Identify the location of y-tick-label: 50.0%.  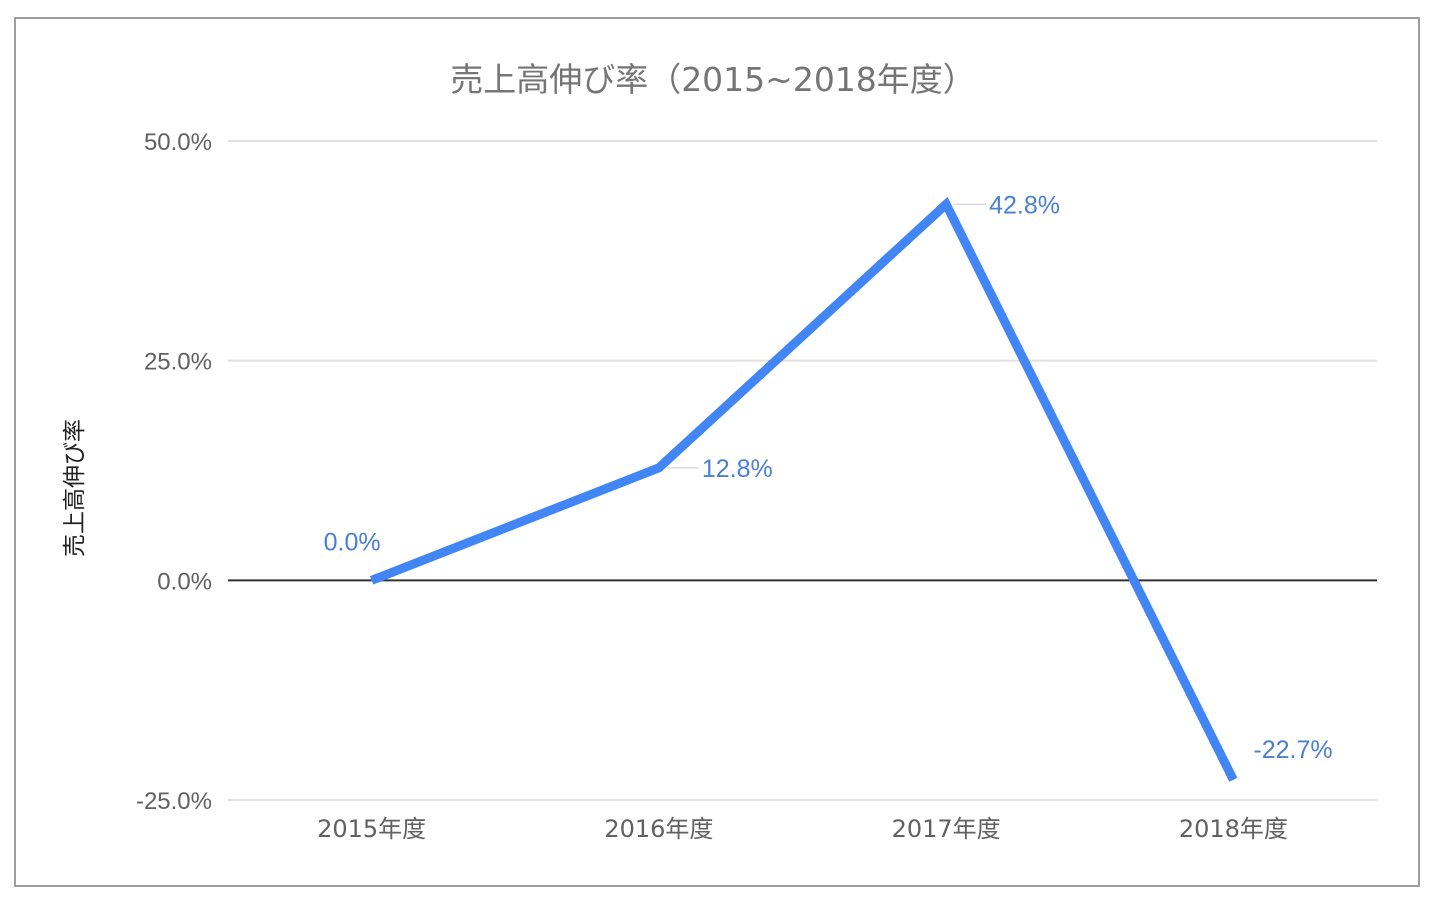
(178, 142).